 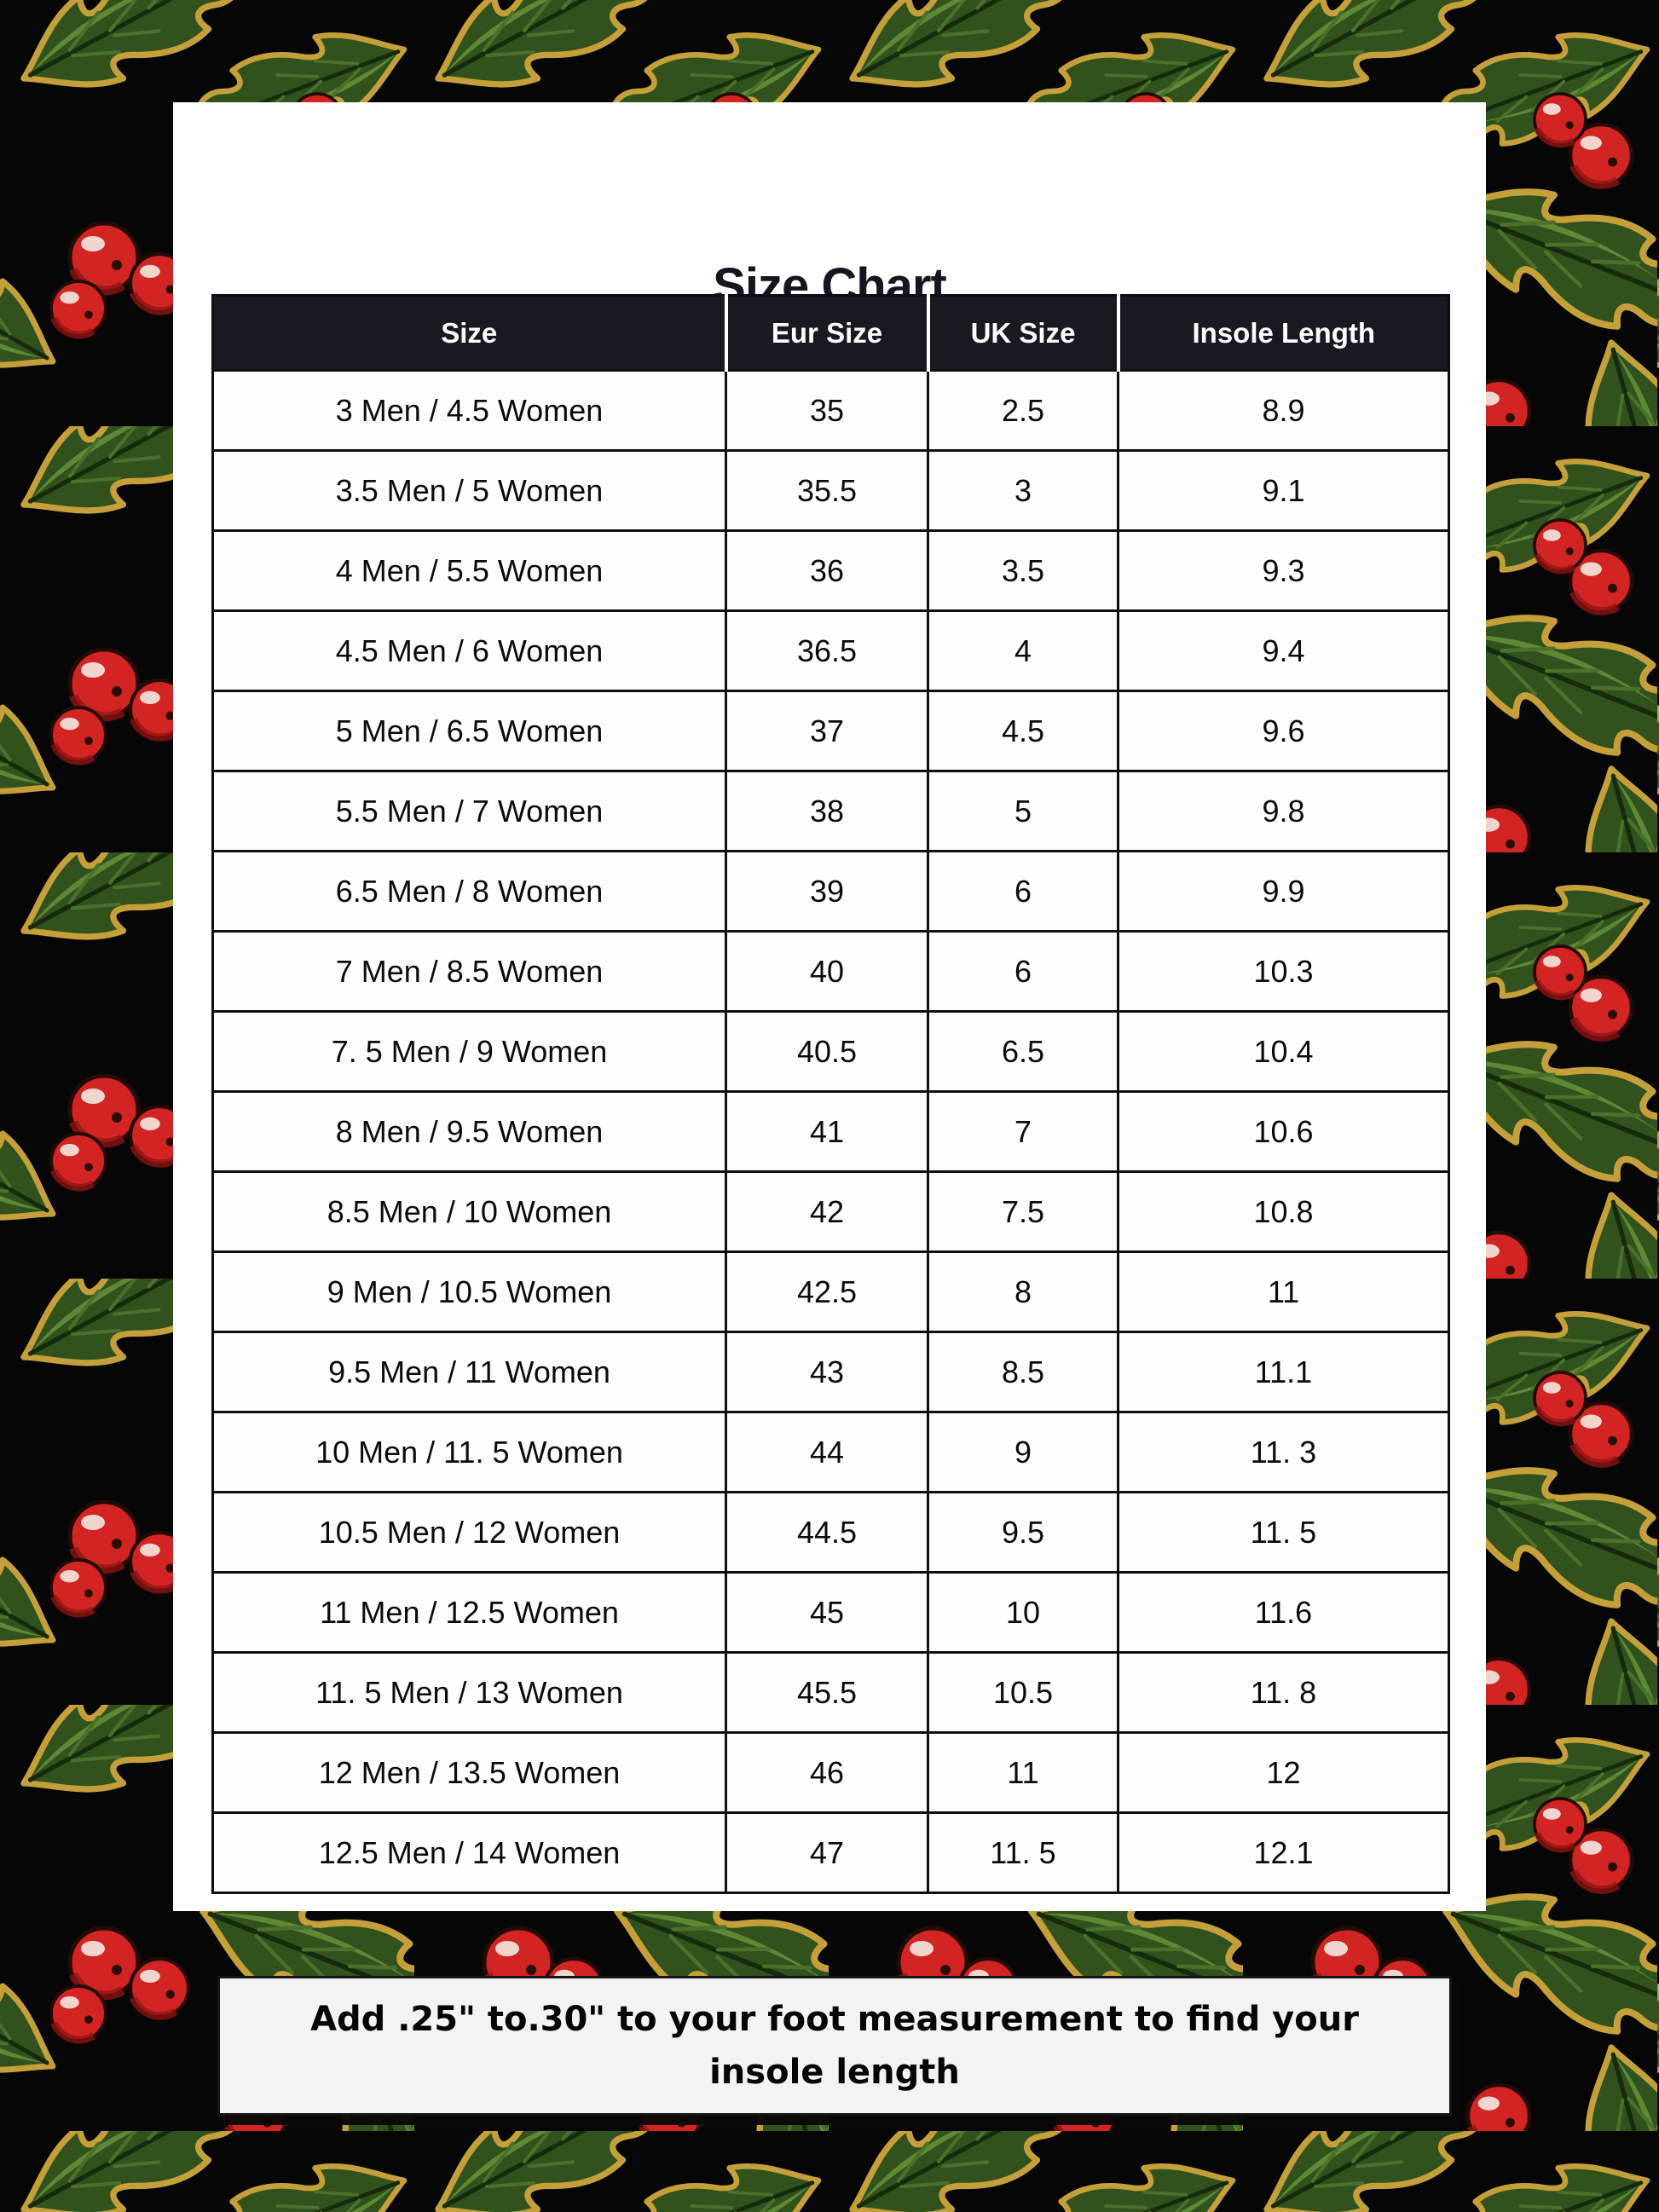 I want to click on table-cell: 11. 5 Men / 13 Women, so click(x=469, y=1692).